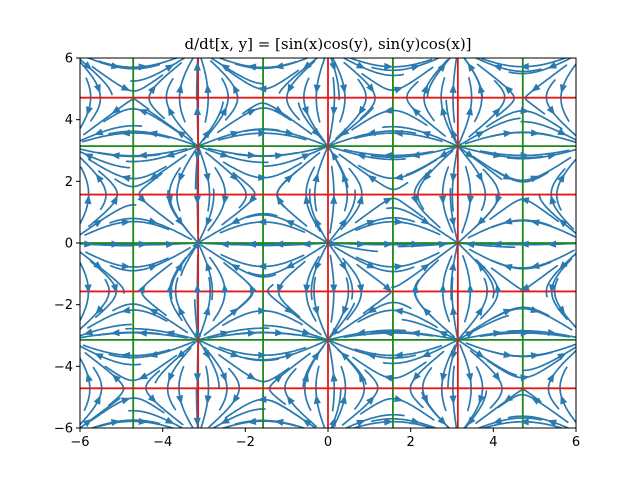 The width and height of the screenshot is (640, 480). What do you see at coordinates (79, 442) in the screenshot?
I see `x-tick-label-0: −6` at bounding box center [79, 442].